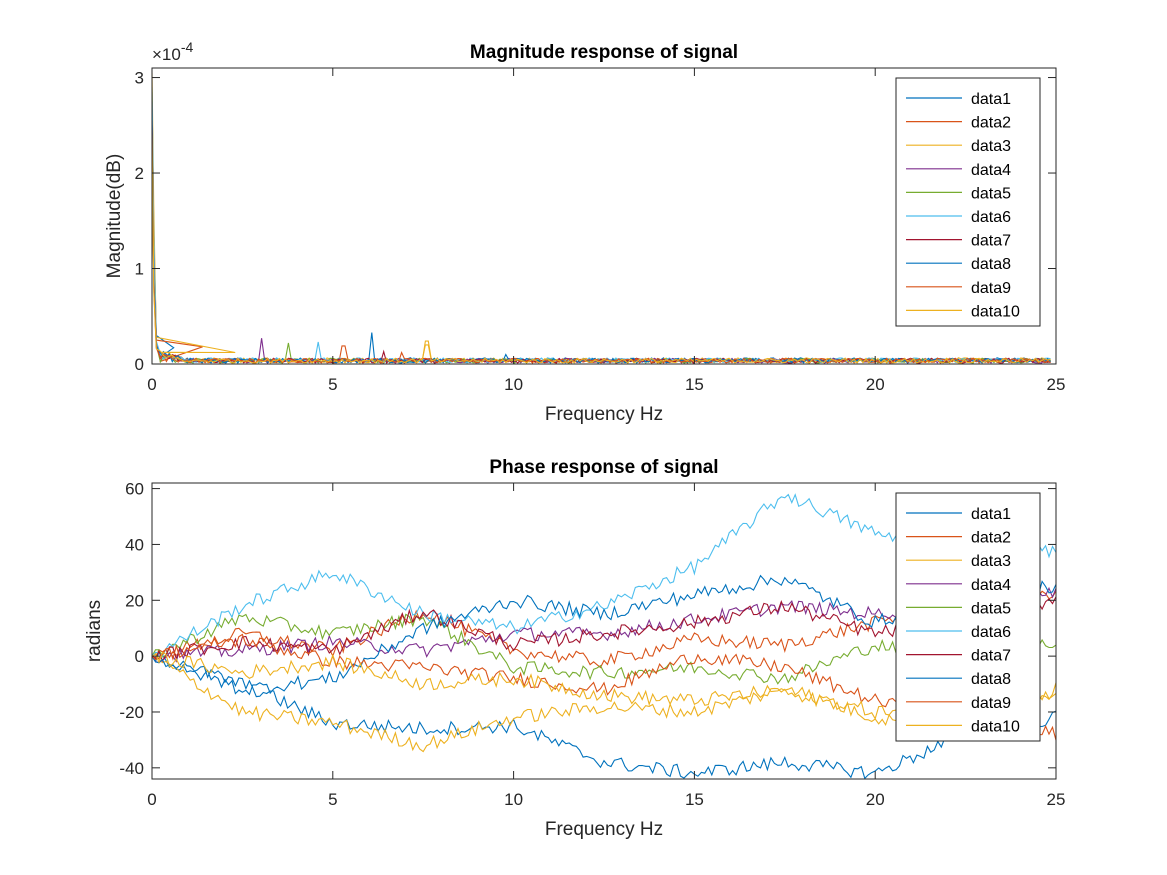  I want to click on y-tick-label: 60, so click(134, 489).